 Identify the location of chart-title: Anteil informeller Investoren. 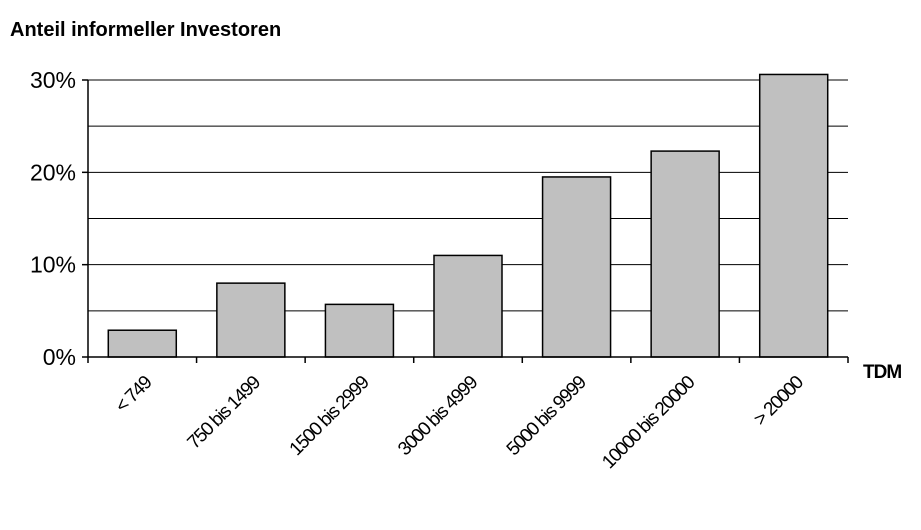
(146, 30).